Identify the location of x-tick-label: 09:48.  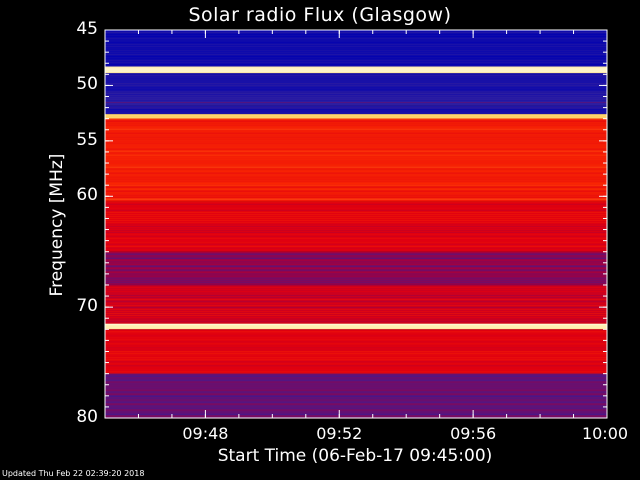
(205, 433).